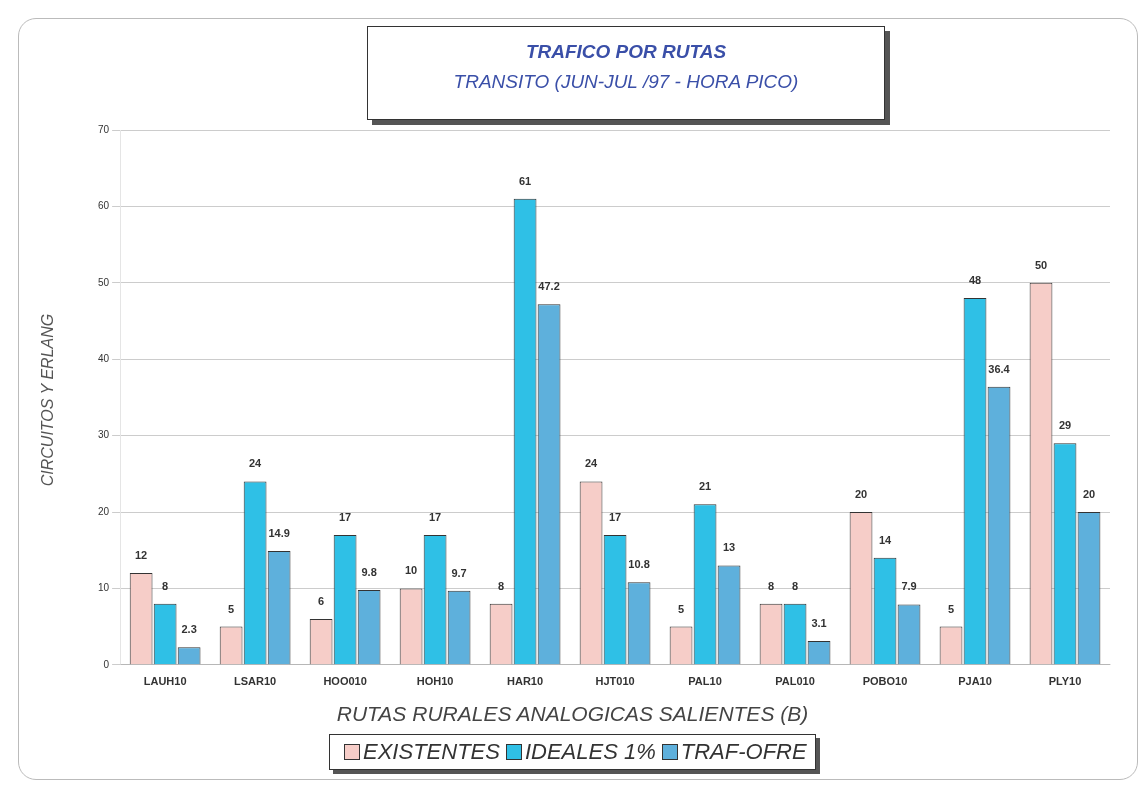 The height and width of the screenshot is (787, 1145). I want to click on data-label: 2.3, so click(189, 629).